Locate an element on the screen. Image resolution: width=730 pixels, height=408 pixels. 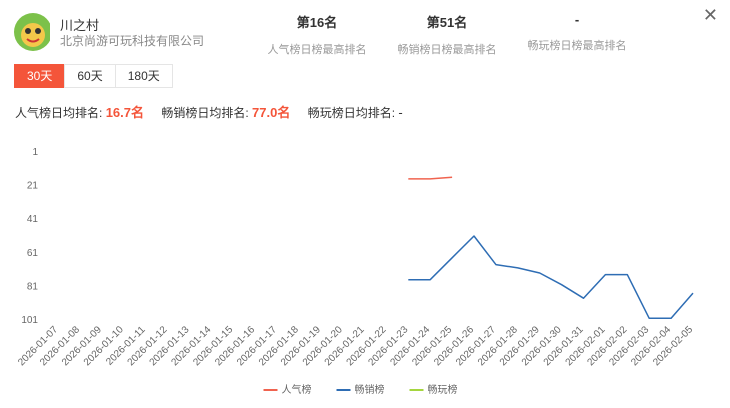
y-tick-label: 101 is located at coordinates (29, 320).